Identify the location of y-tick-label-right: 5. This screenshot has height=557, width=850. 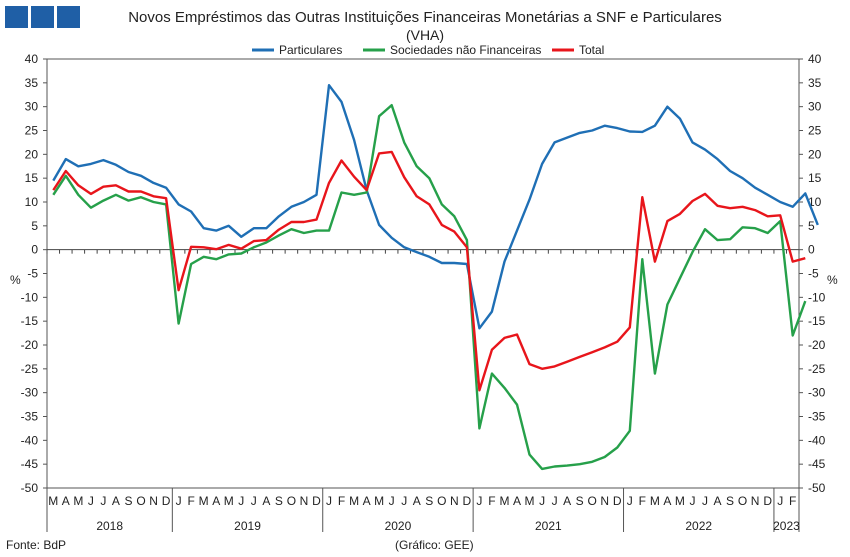
(811, 226).